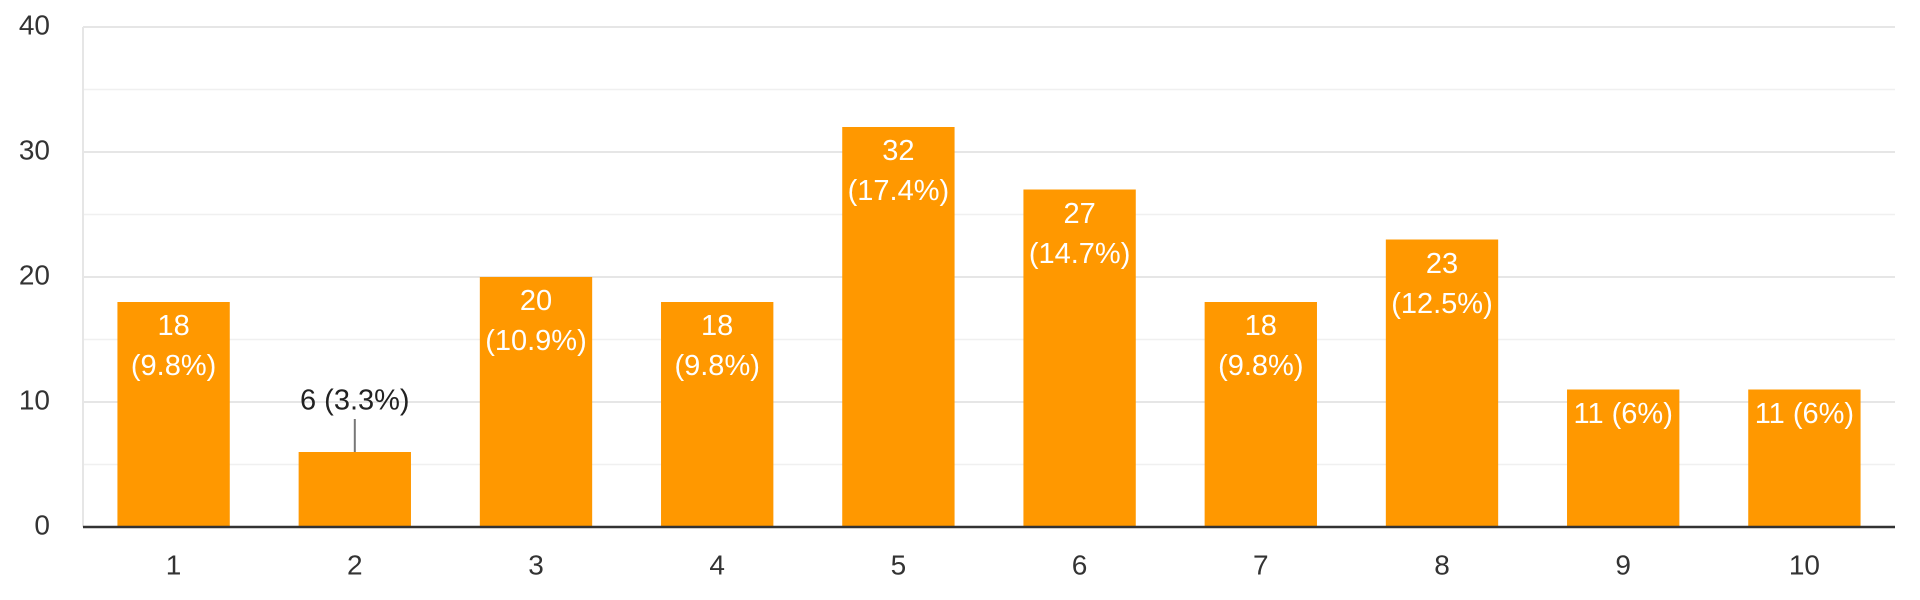  I want to click on x-tick-label: 1, so click(174, 564).